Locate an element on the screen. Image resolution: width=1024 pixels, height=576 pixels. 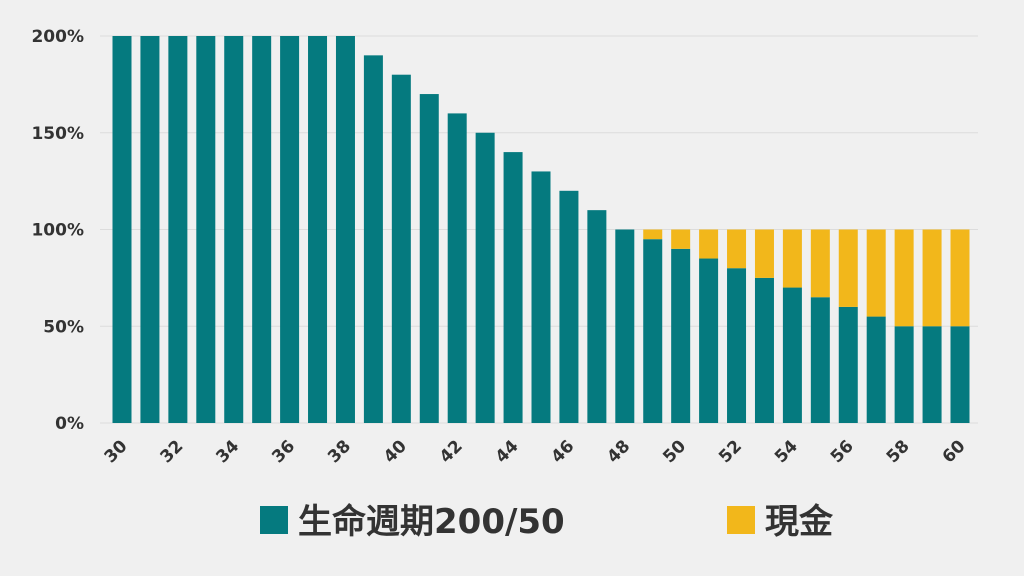
x-tick-label: 42 is located at coordinates (451, 451).